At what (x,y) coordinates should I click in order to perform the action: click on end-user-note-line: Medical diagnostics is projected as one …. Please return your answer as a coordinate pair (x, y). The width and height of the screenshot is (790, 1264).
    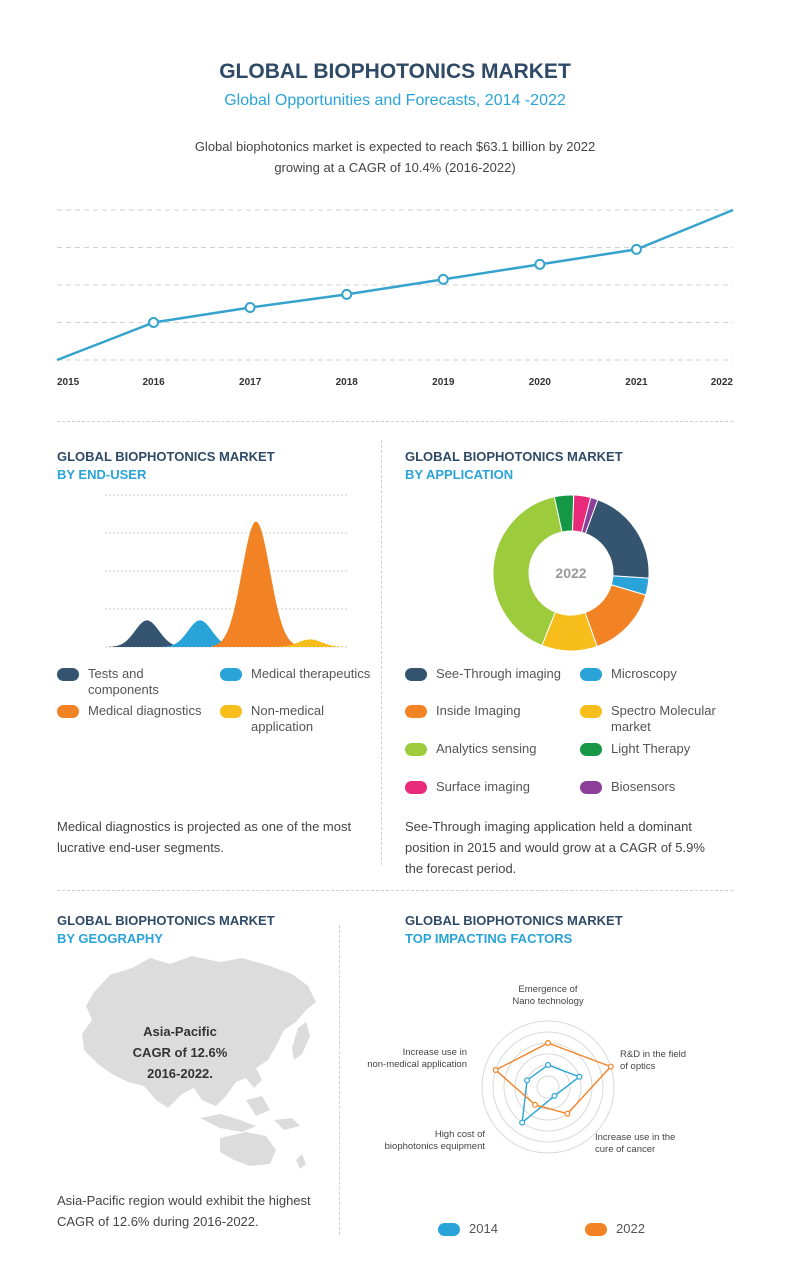
    Looking at the image, I should click on (204, 826).